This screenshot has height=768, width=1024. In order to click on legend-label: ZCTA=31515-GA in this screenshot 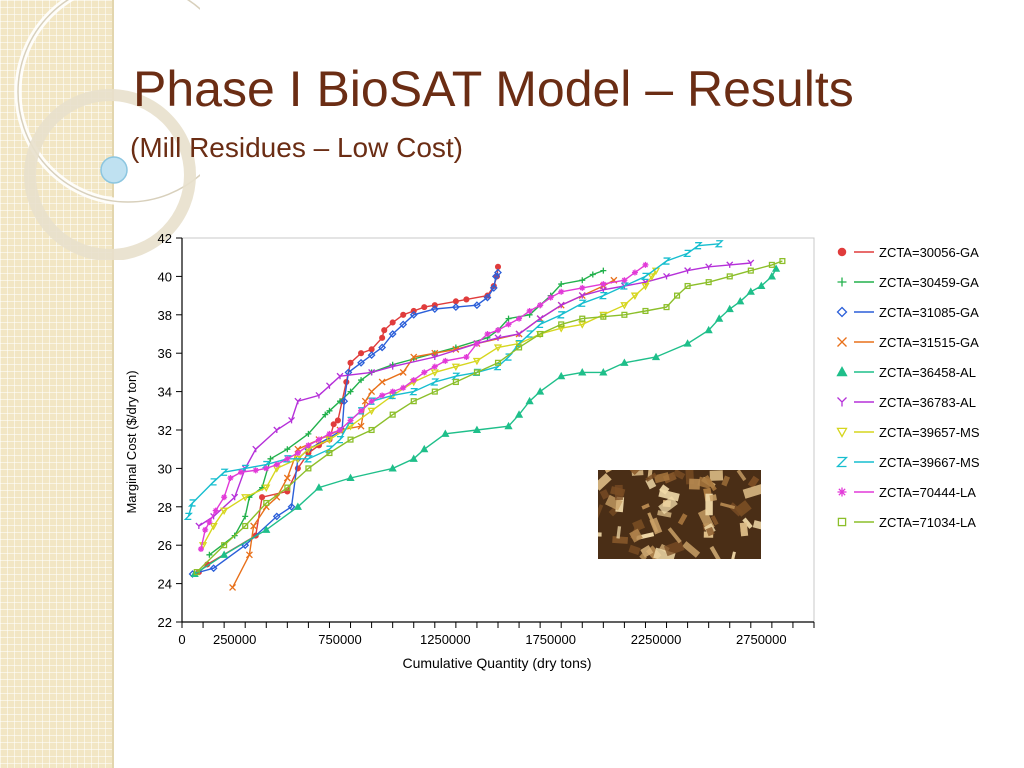, I will do `click(929, 342)`.